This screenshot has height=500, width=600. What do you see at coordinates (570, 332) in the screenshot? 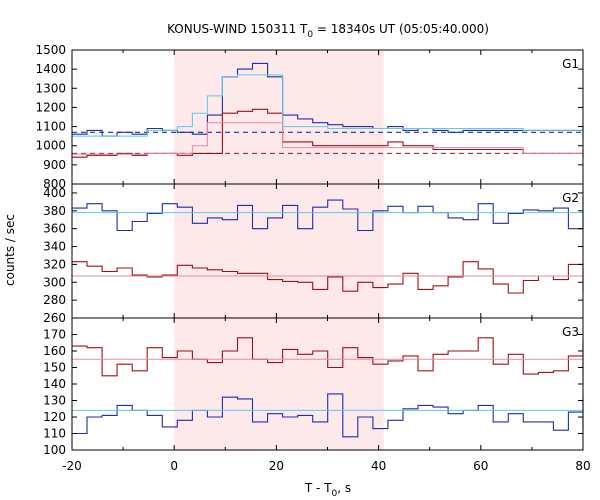
I see `panel-label-g3: G3` at bounding box center [570, 332].